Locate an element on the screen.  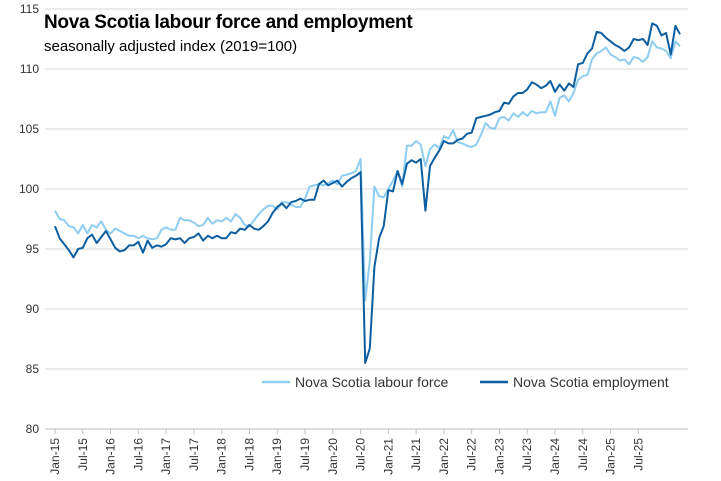
y-tick-label: 95 is located at coordinates (33, 249).